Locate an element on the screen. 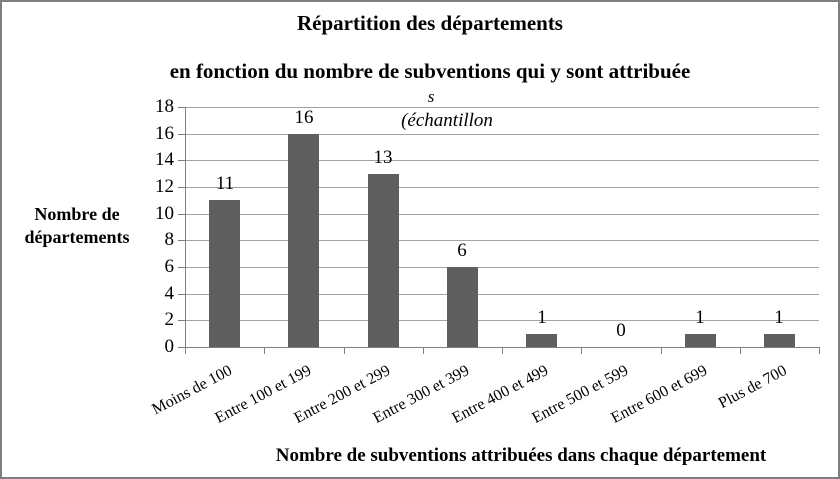 The height and width of the screenshot is (479, 840). bar-value-label: 6 is located at coordinates (462, 250).